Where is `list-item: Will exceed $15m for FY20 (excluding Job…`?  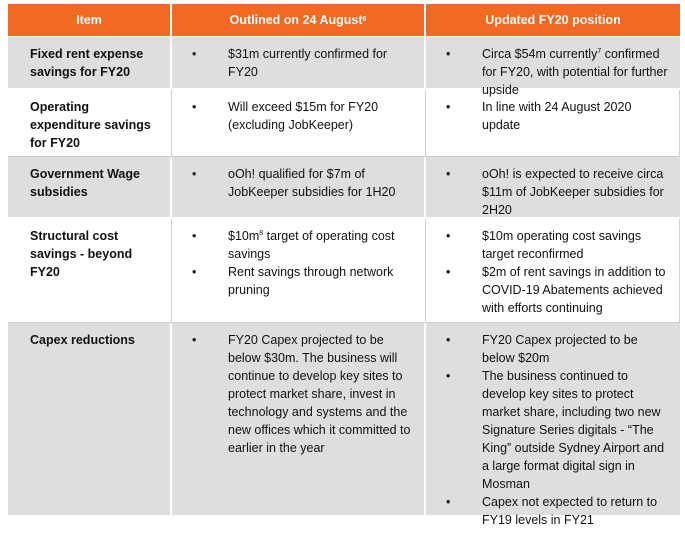 list-item: Will exceed $15m for FY20 (excluding Job… is located at coordinates (304, 116).